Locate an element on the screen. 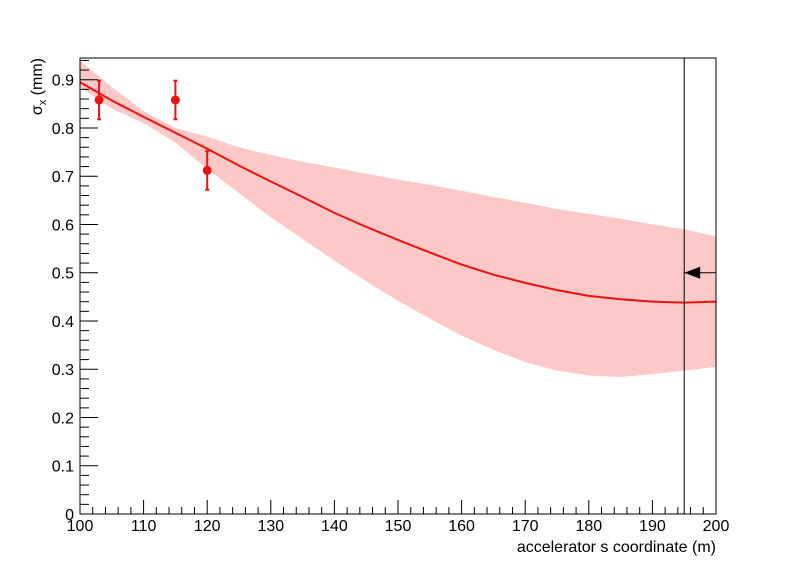 This screenshot has height=577, width=796. x-tick-label: 130 is located at coordinates (270, 526).